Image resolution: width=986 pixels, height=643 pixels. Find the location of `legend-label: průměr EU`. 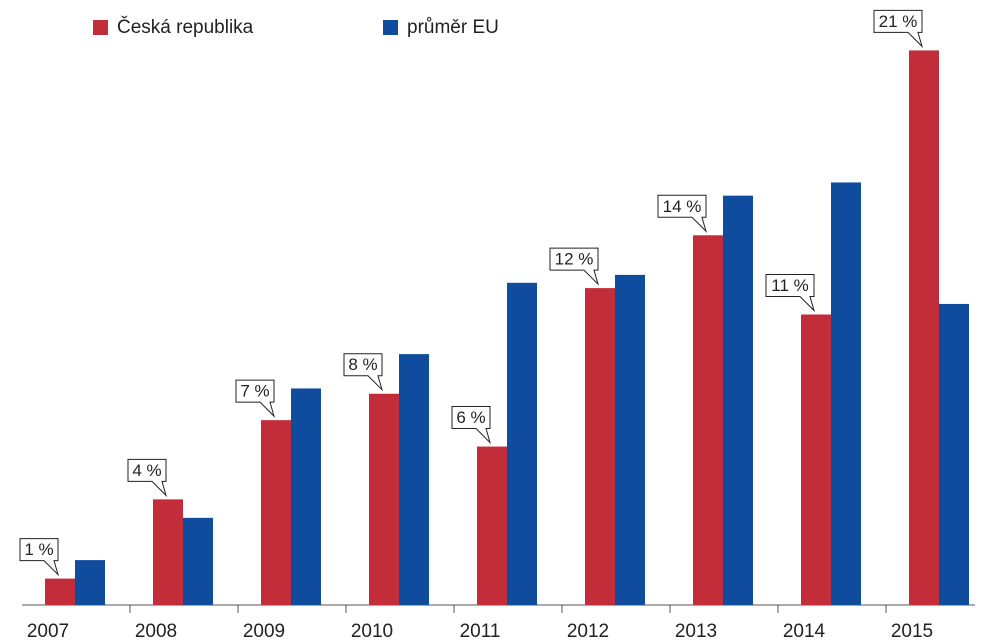

legend-label: průměr EU is located at coordinates (453, 27).